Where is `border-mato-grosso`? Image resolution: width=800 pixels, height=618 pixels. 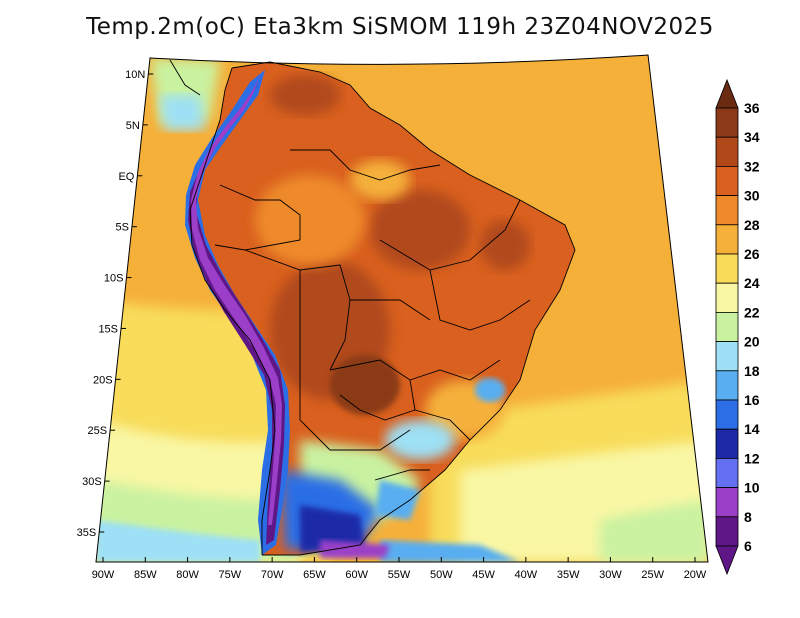
border-mato-grosso is located at coordinates (390, 310).